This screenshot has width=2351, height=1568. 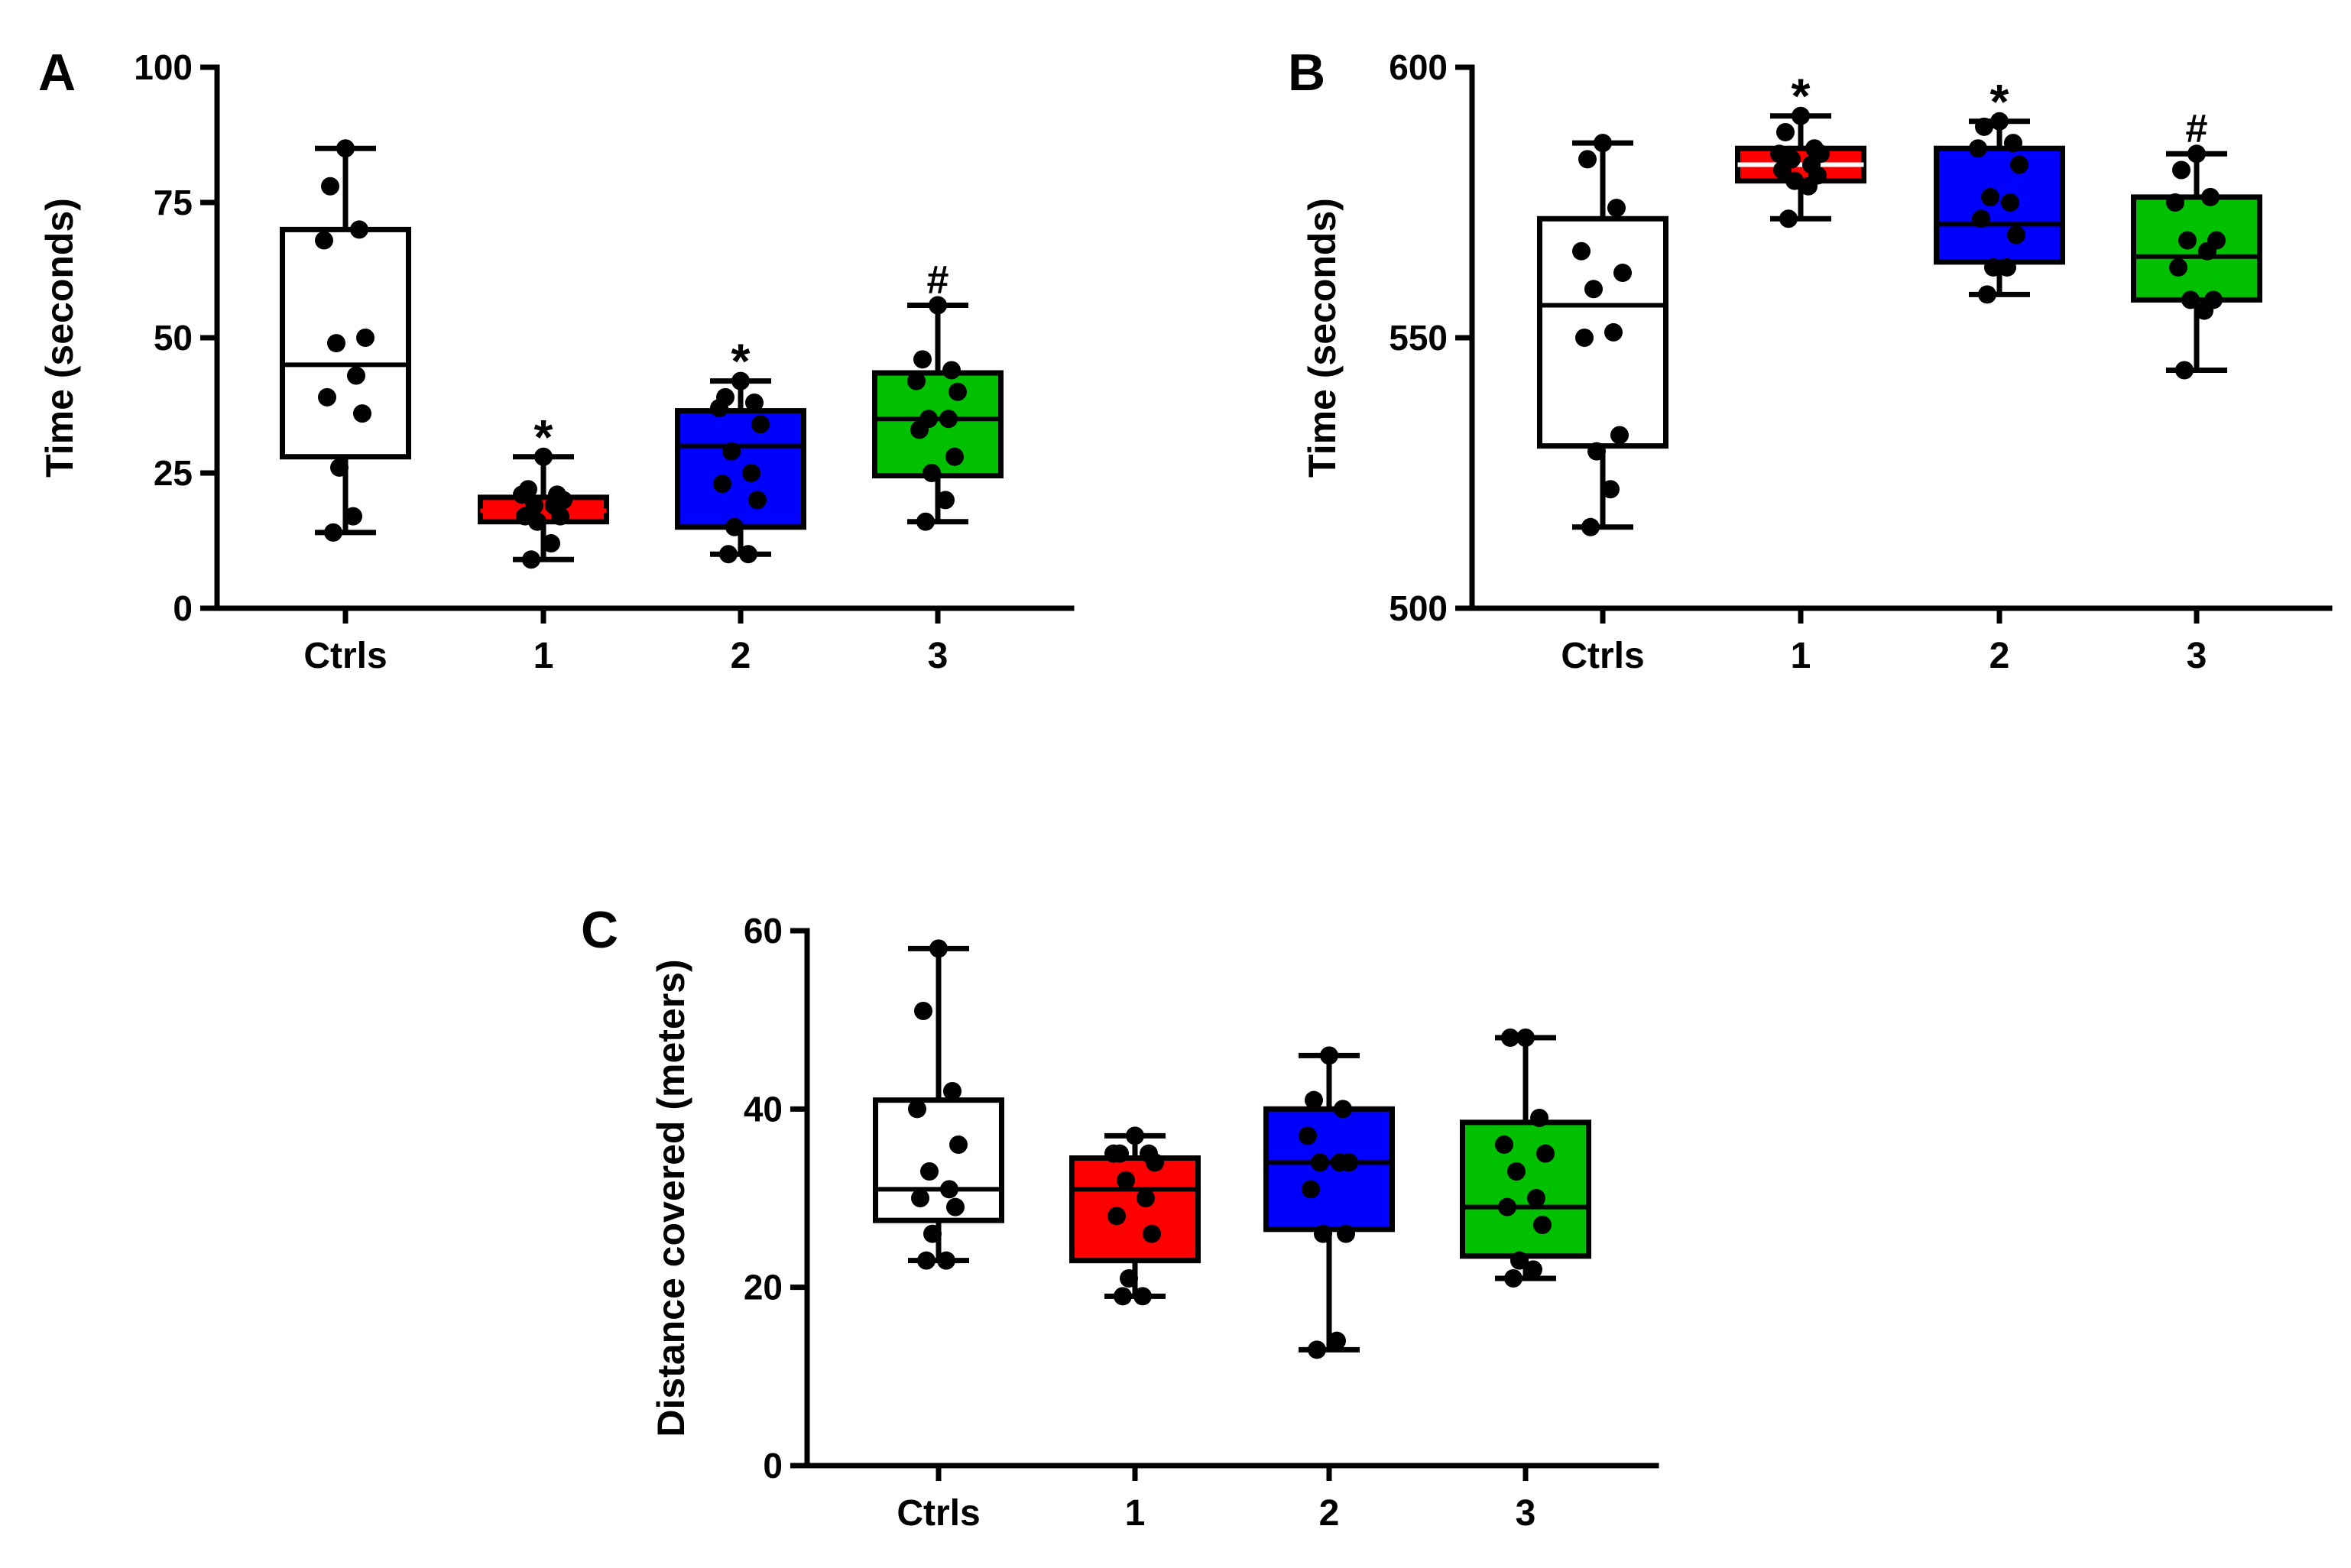 What do you see at coordinates (1418, 608) in the screenshot?
I see `y-tick-label: 500` at bounding box center [1418, 608].